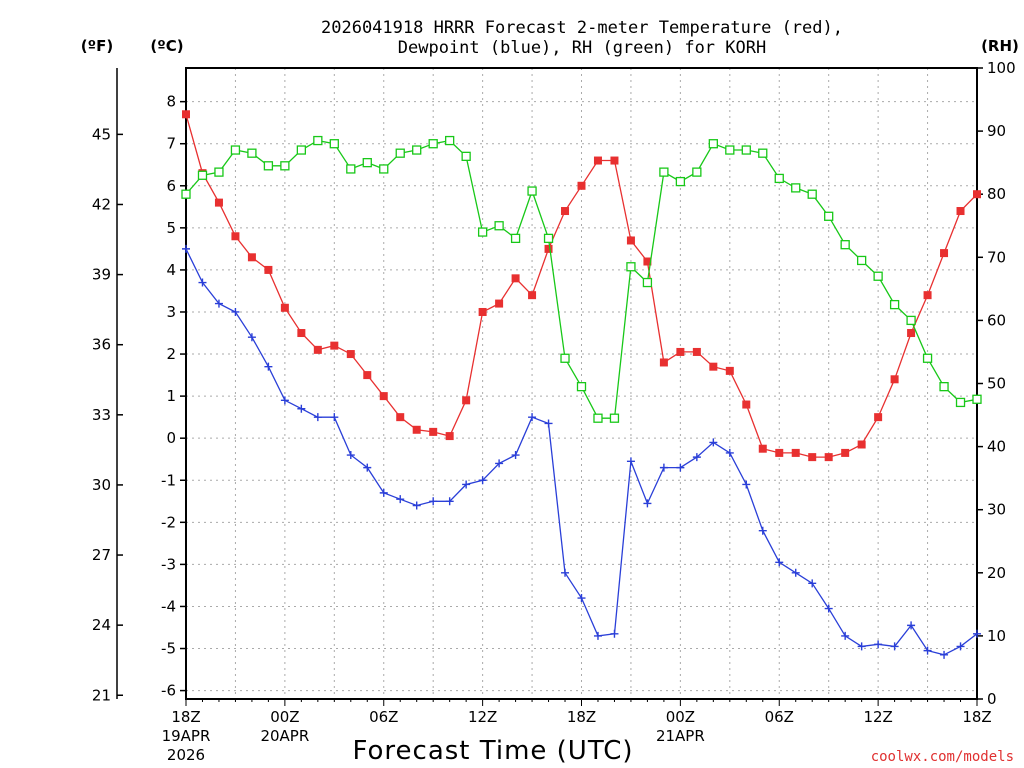 The image size is (1024, 768). Describe the element at coordinates (582, 48) in the screenshot. I see `chart-title-line-2: Dewpoint (blue), RH (green) for KORH` at that location.